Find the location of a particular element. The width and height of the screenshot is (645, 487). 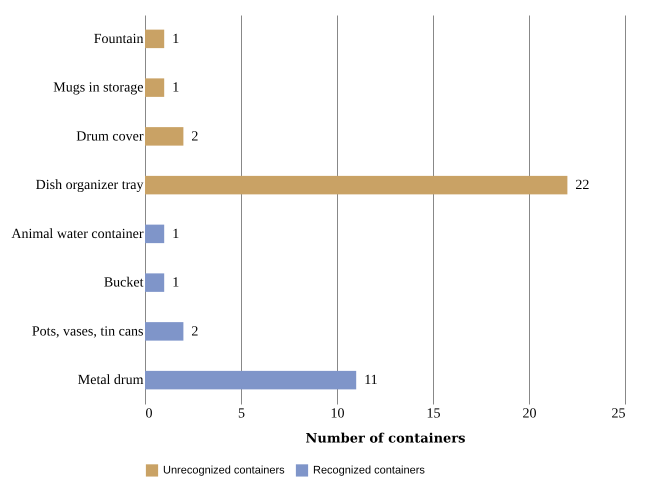

y-tick-label: Fountain is located at coordinates (119, 39).